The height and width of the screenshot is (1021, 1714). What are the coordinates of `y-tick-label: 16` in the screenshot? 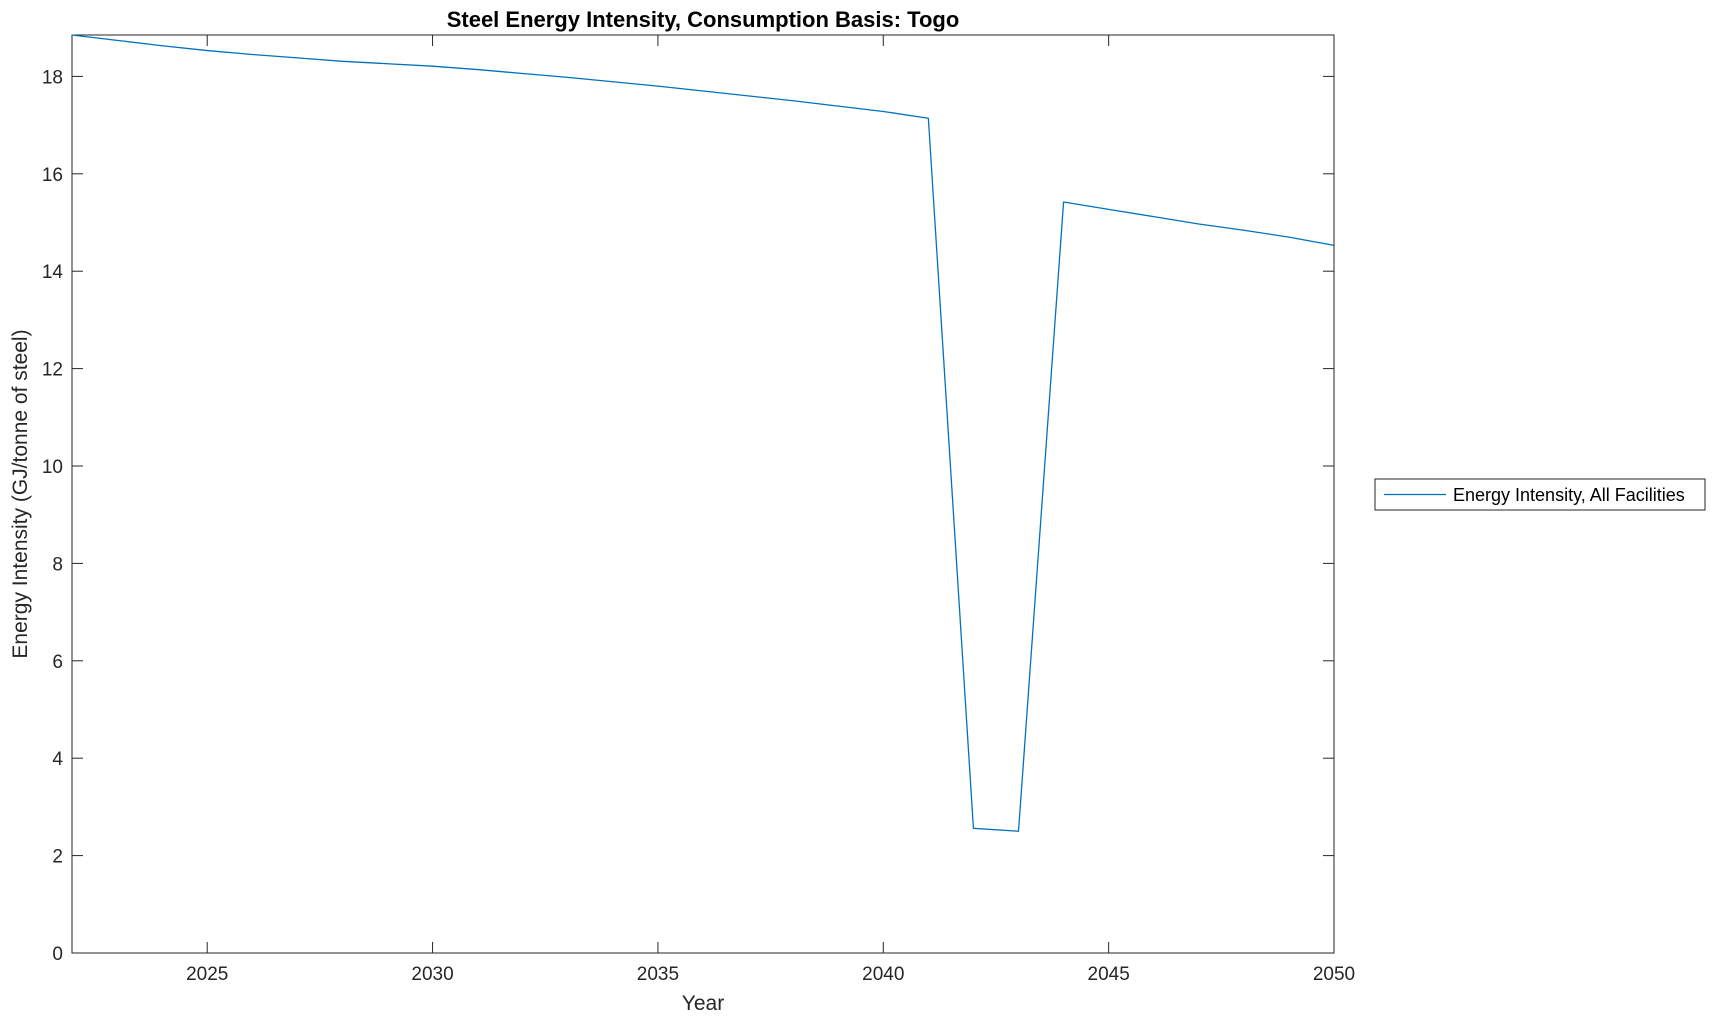 It's located at (52, 175).